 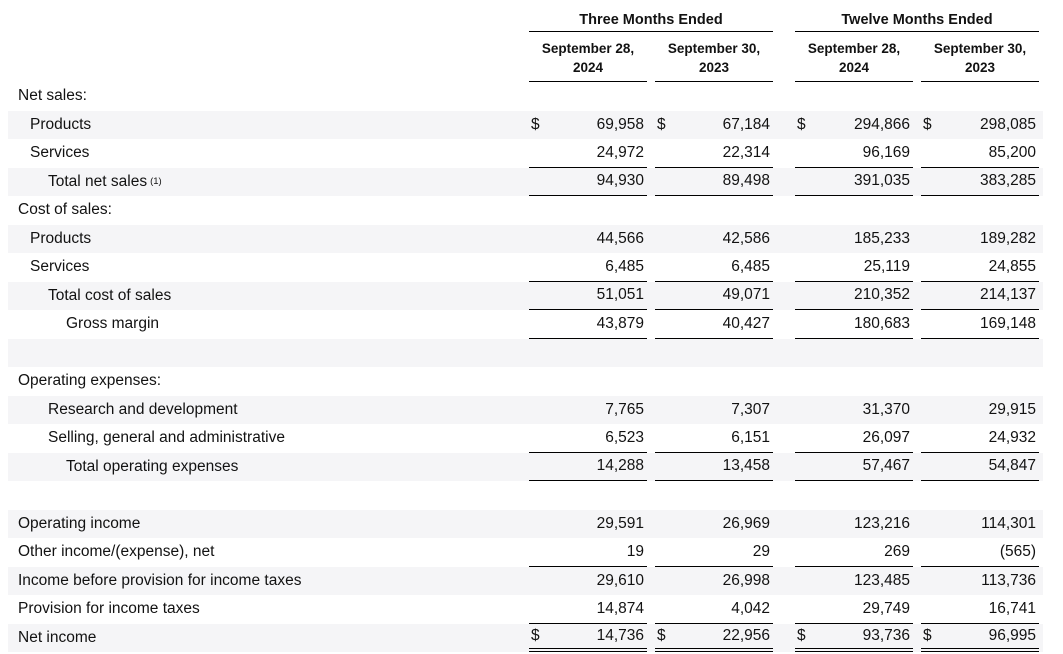 What do you see at coordinates (854, 552) in the screenshot?
I see `value-cell: 269` at bounding box center [854, 552].